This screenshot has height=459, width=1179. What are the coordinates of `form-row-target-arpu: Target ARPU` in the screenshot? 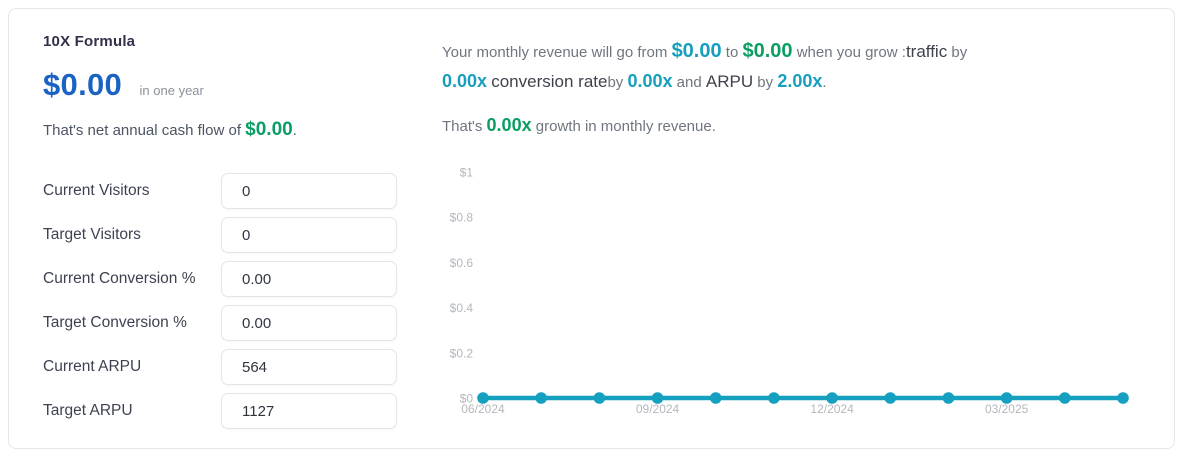 It's located at (220, 411).